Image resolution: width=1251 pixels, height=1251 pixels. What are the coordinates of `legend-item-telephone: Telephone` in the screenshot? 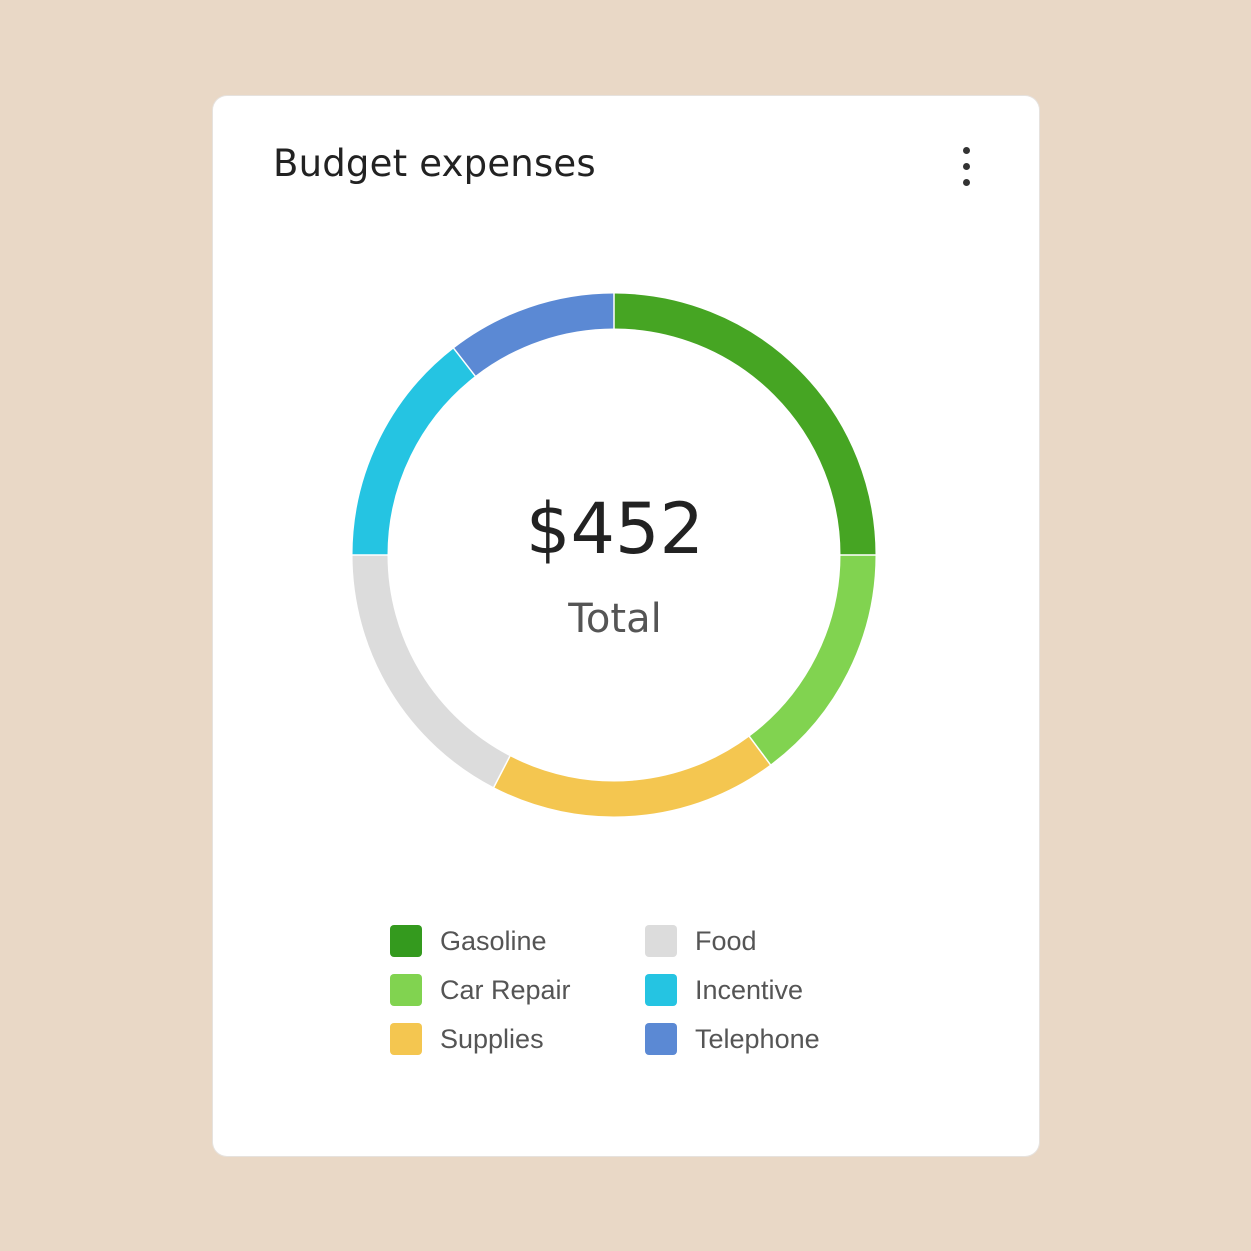 It's located at (765, 1039).